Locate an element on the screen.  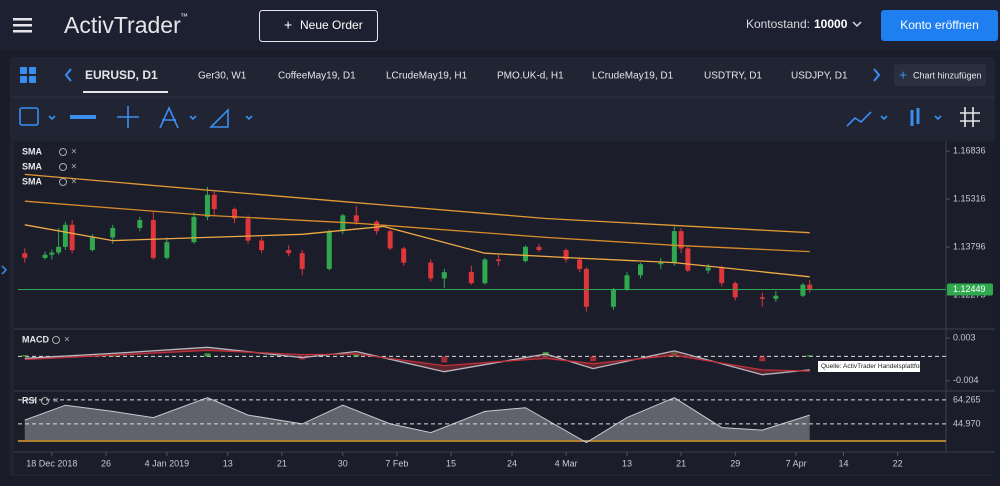
tab: PMO.UK-d, H1 is located at coordinates (530, 76).